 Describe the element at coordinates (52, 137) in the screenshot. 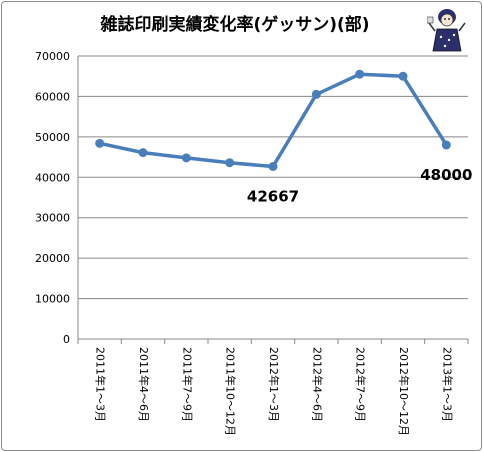

I see `y-tick-label: 50000` at that location.